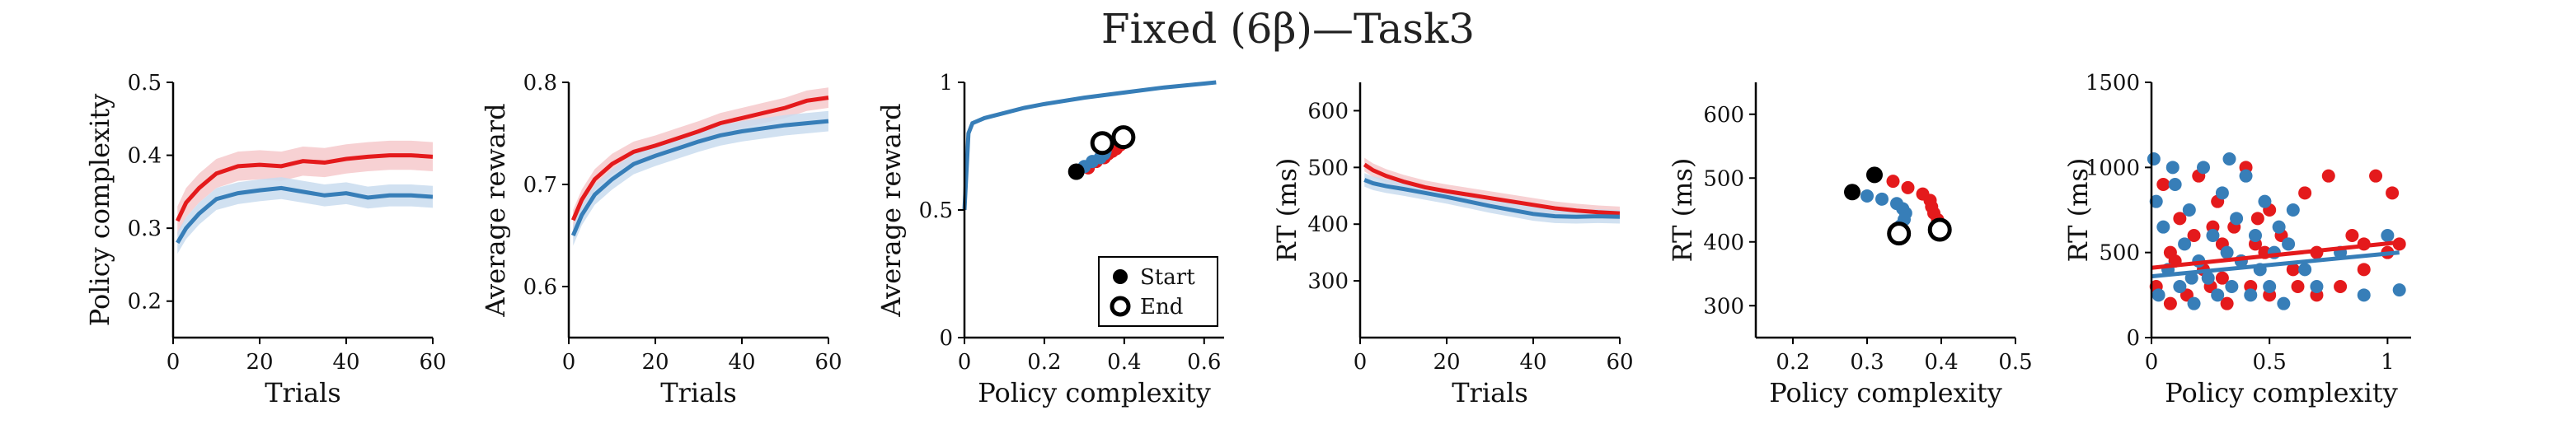  I want to click on y-axis-label: Policy complexity, so click(100, 211).